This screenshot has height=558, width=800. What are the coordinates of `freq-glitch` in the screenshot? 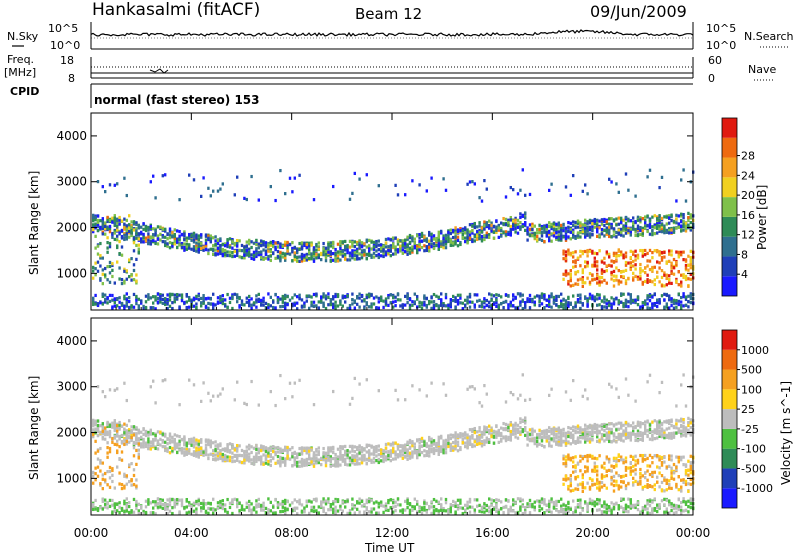 It's located at (159, 71).